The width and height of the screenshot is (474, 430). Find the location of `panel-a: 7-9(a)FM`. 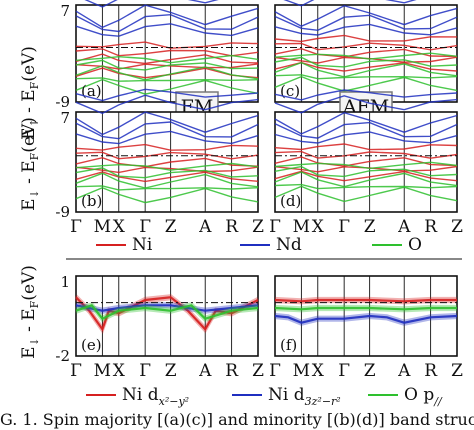

panel-a: 7-9(a)FM is located at coordinates (157, 60).